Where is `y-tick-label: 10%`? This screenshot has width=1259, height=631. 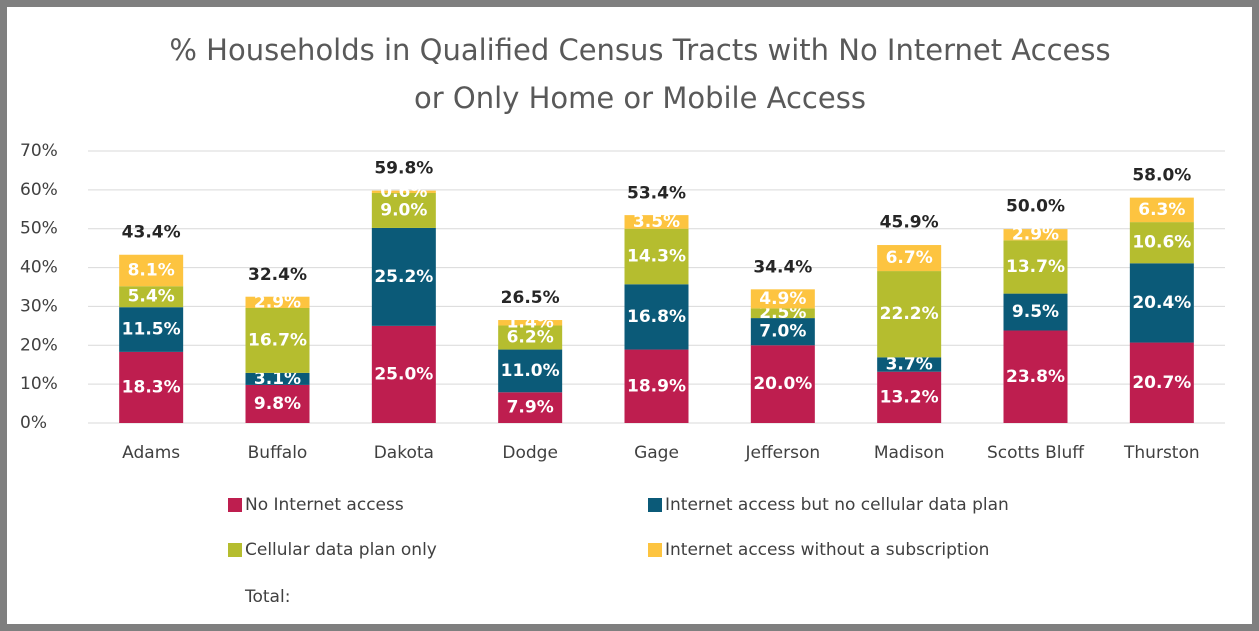
y-tick-label: 10% is located at coordinates (39, 384).